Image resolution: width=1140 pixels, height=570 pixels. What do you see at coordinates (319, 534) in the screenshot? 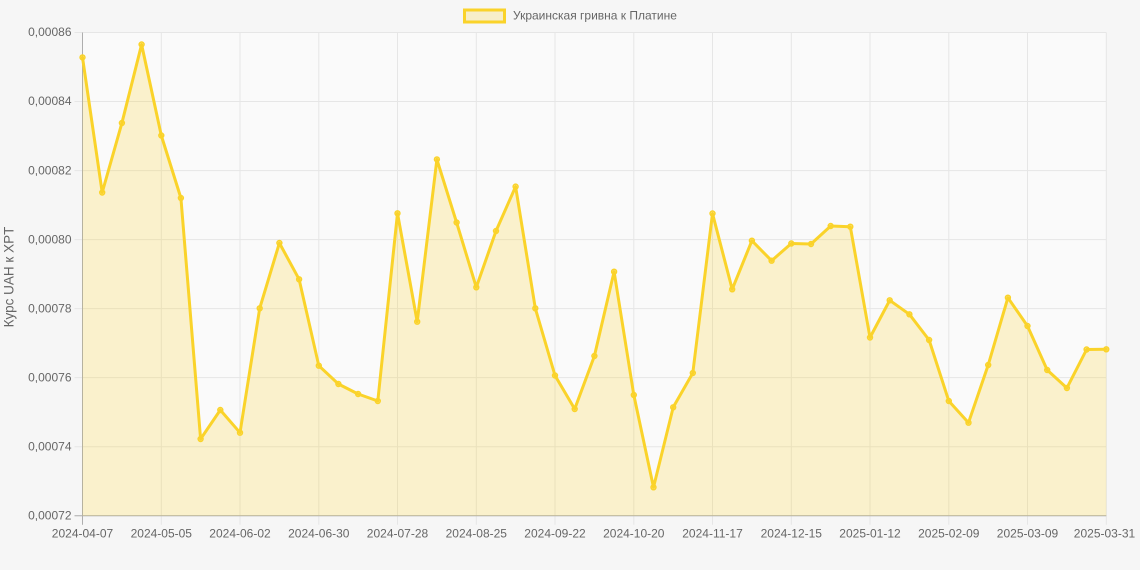
I see `svg-text: 2024-06-30` at bounding box center [319, 534].